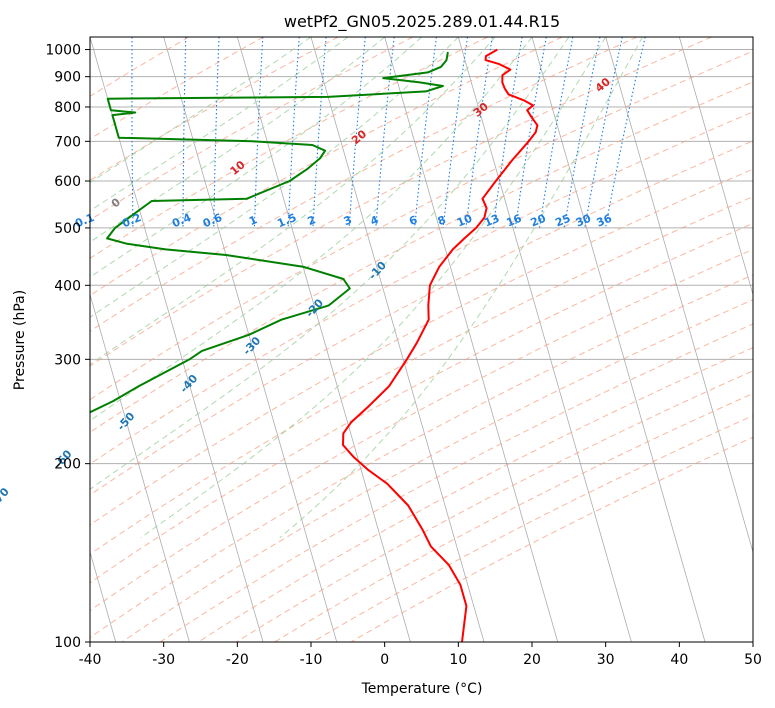 The height and width of the screenshot is (708, 775). I want to click on y-tick-label: 600, so click(67, 182).